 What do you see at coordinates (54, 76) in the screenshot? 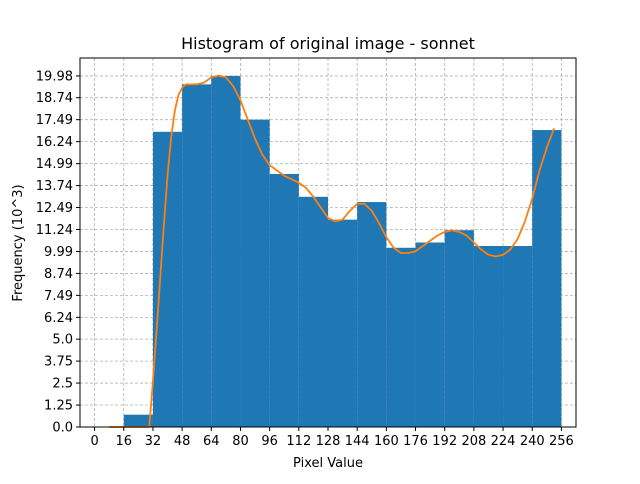
I see `y-tick-label: 19.98` at bounding box center [54, 76].